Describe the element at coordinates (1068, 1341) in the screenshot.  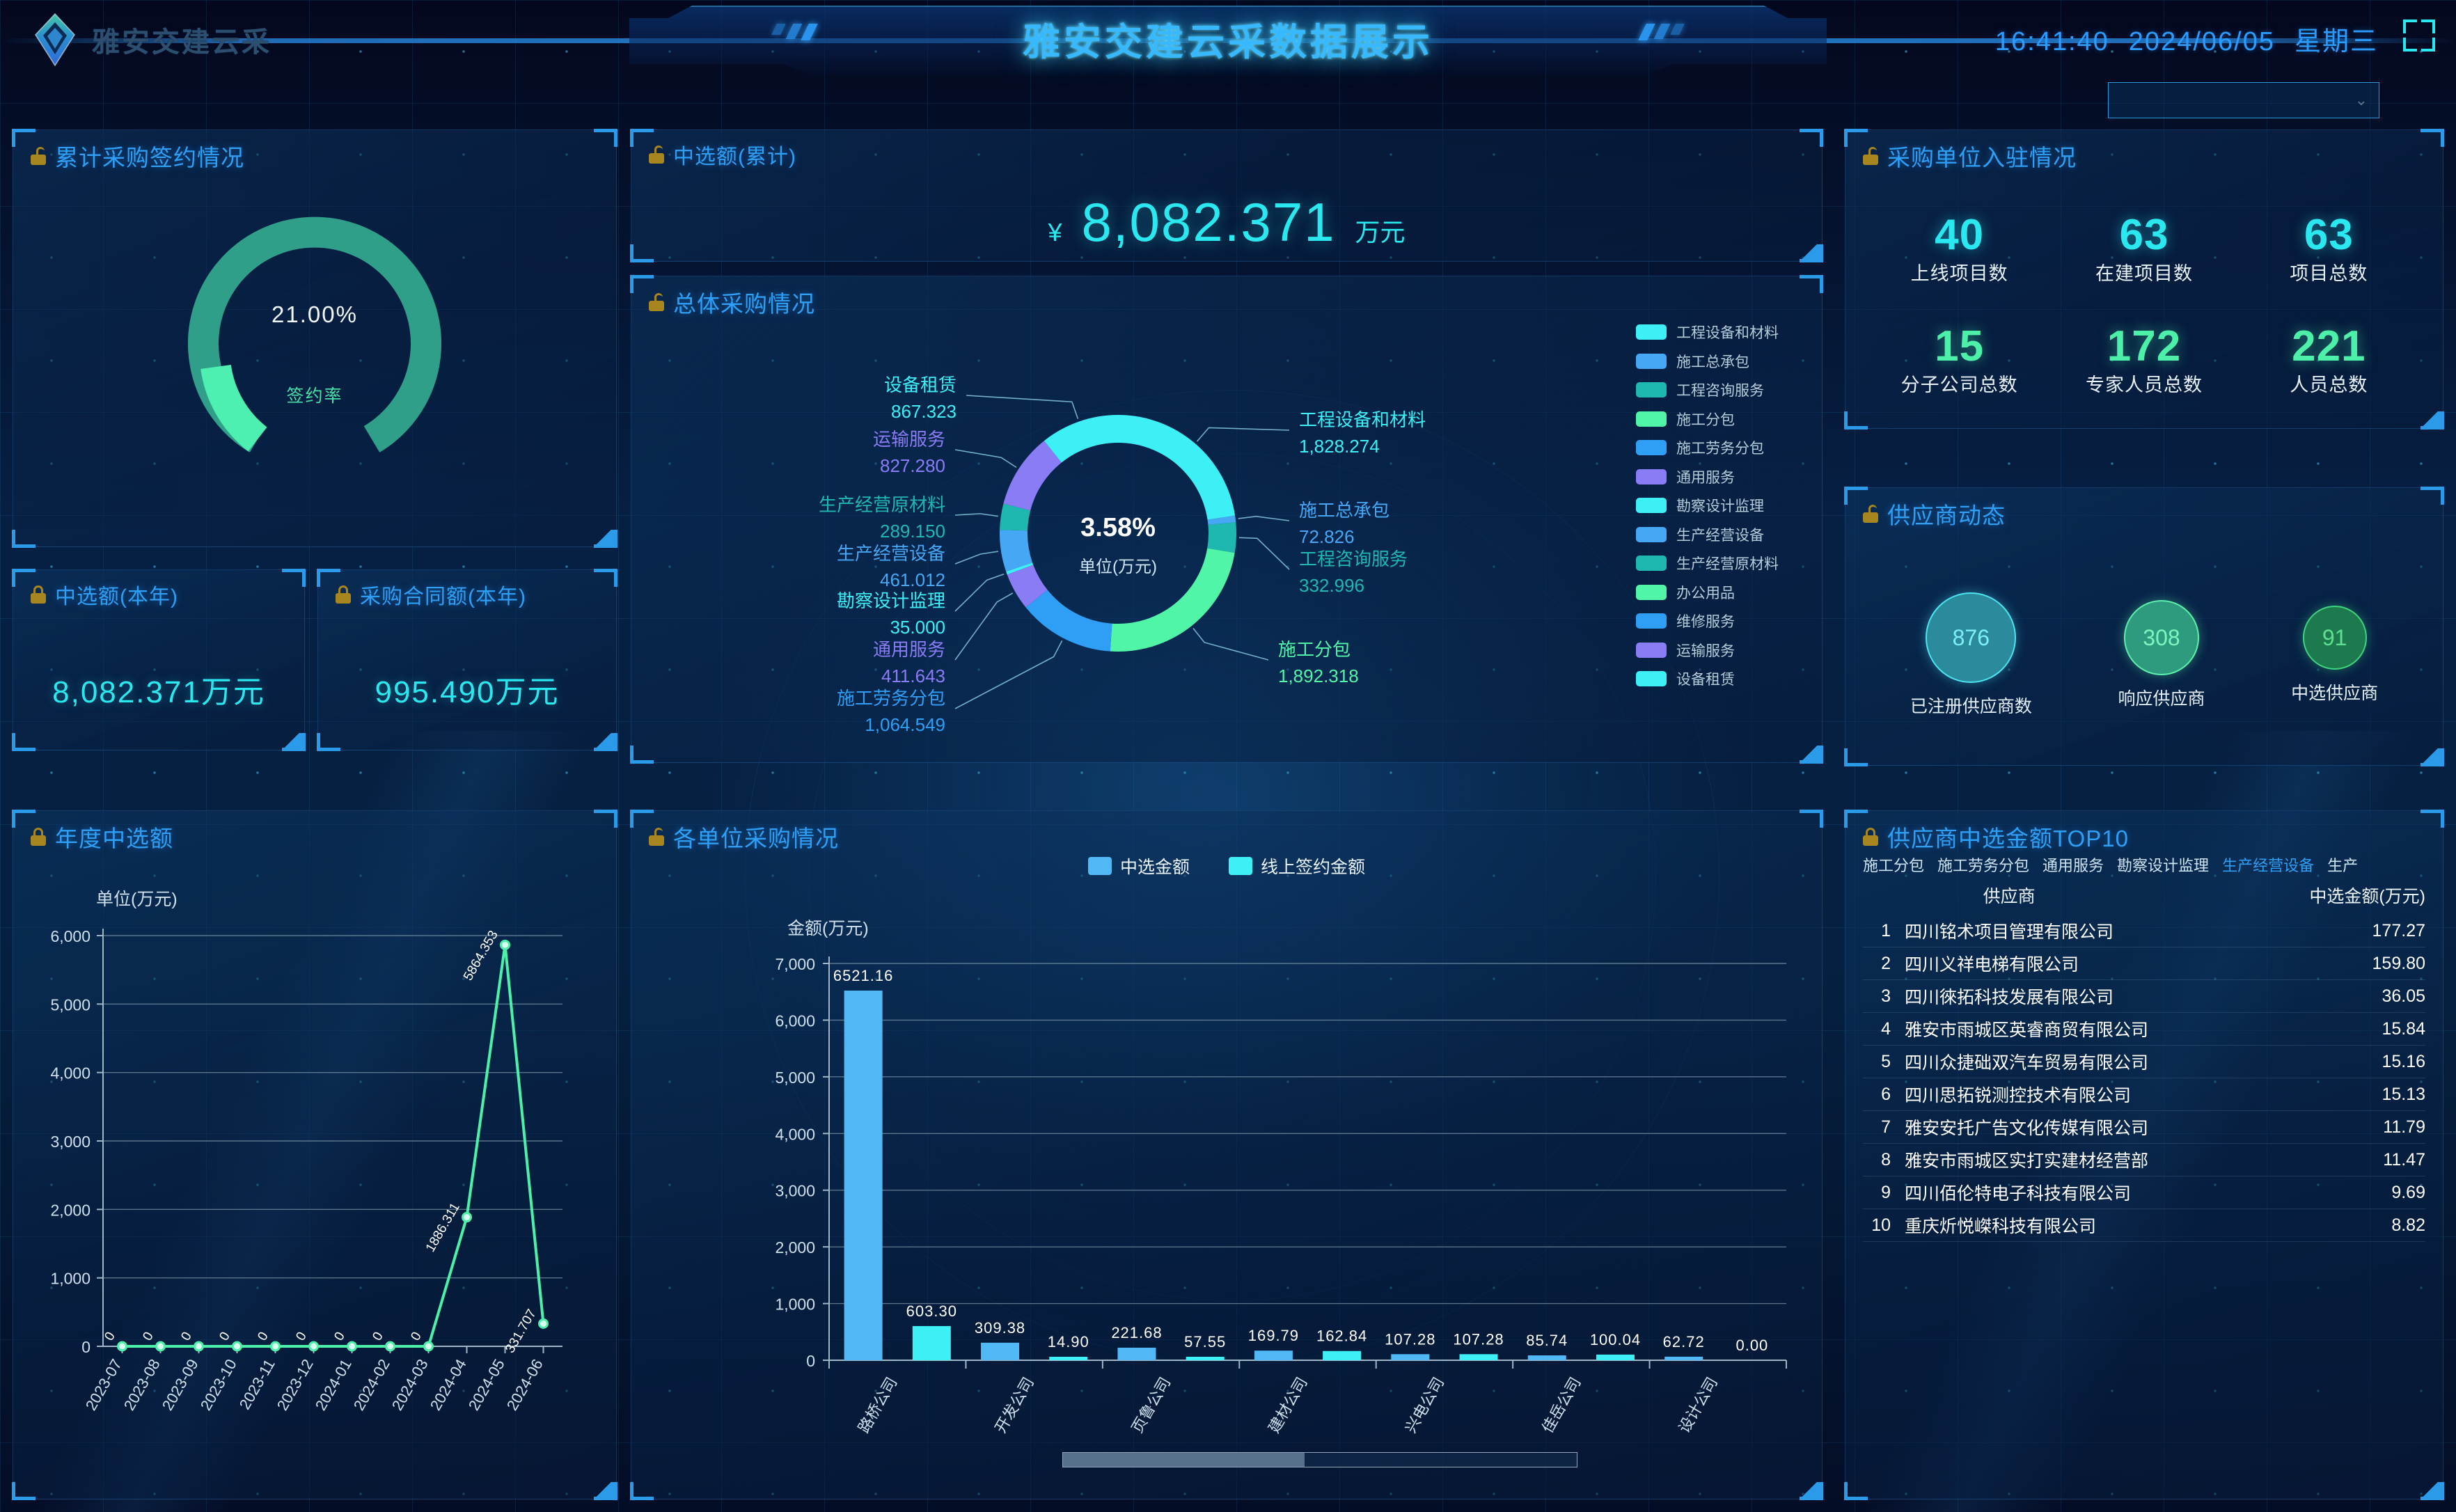
I see `bar-value-label: 14.90` at that location.